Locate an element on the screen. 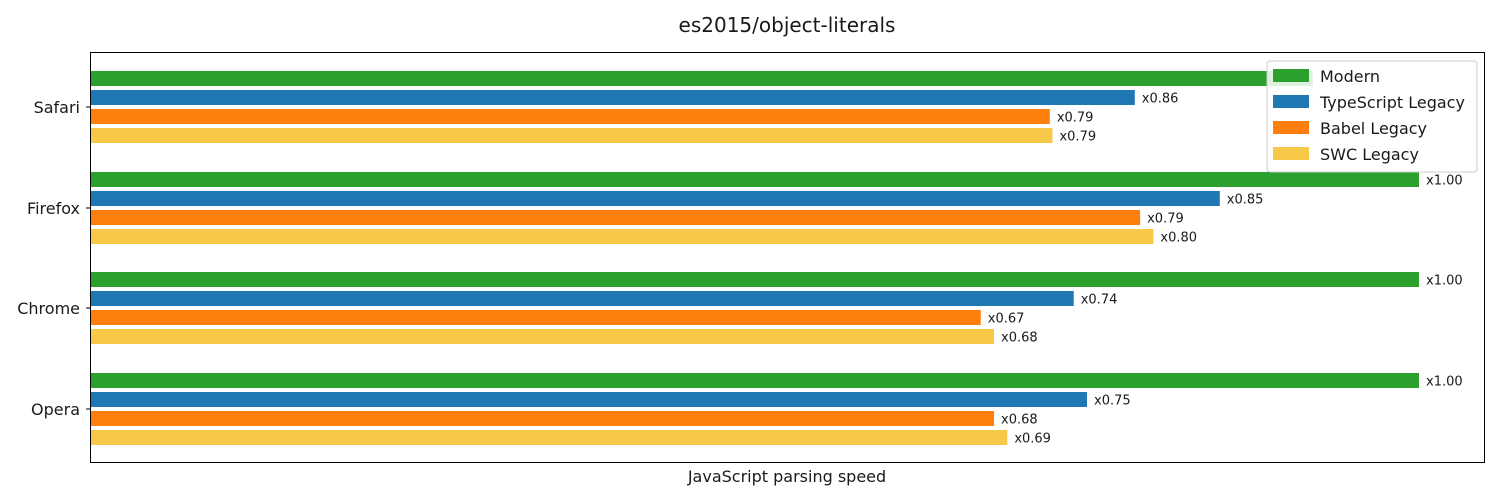 This screenshot has height=500, width=1500. legend-label: SWC Legacy is located at coordinates (1369, 154).